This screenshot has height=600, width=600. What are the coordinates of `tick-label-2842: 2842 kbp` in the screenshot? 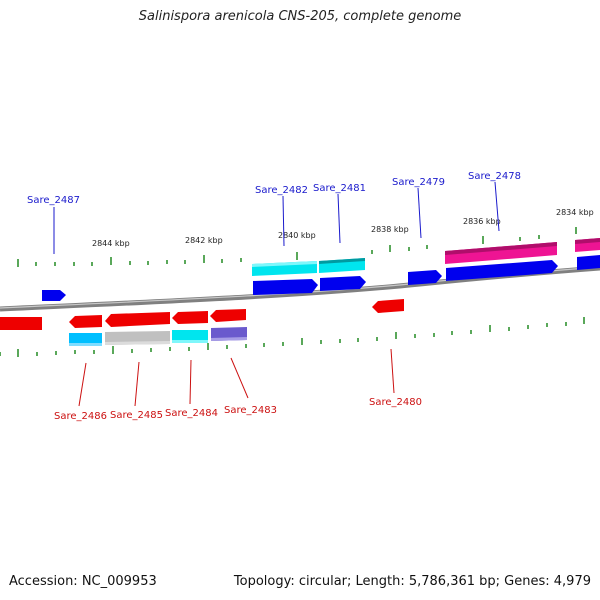 It's located at (204, 240).